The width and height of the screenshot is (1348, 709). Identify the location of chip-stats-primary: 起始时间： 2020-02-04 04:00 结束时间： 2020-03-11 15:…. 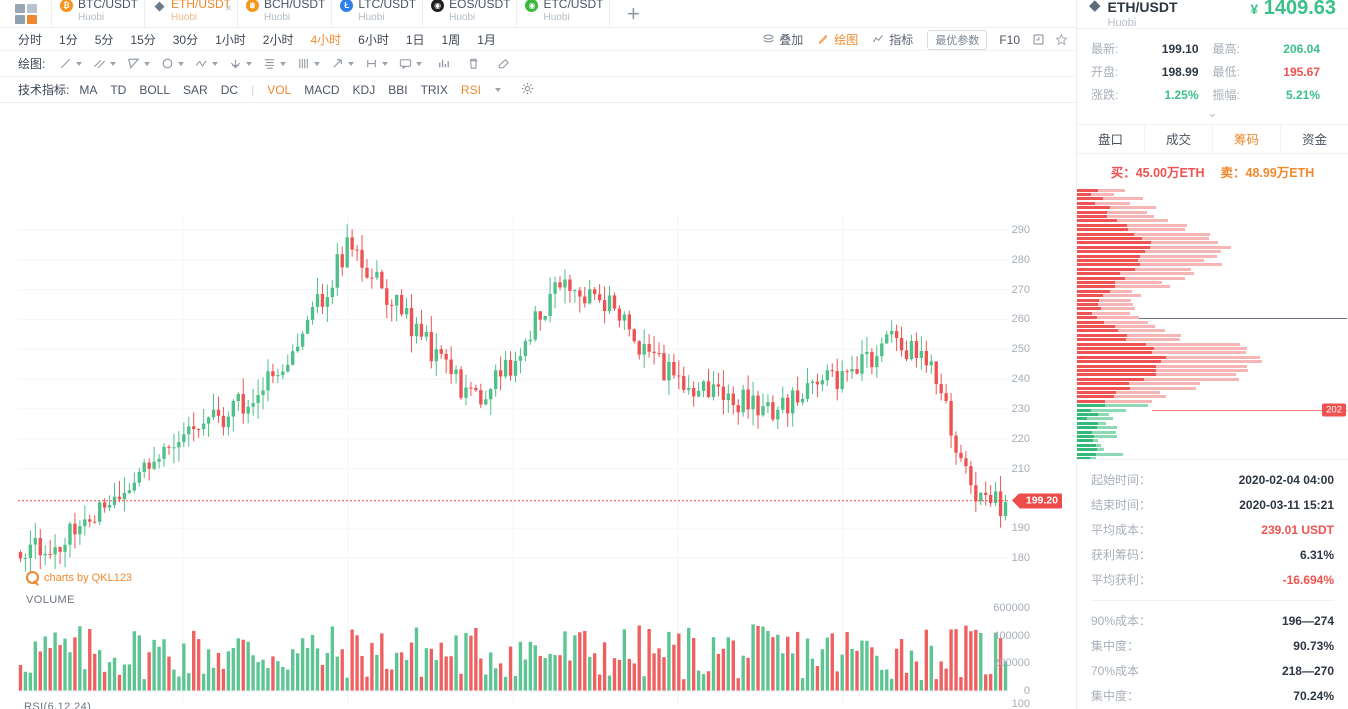
(1212, 526).